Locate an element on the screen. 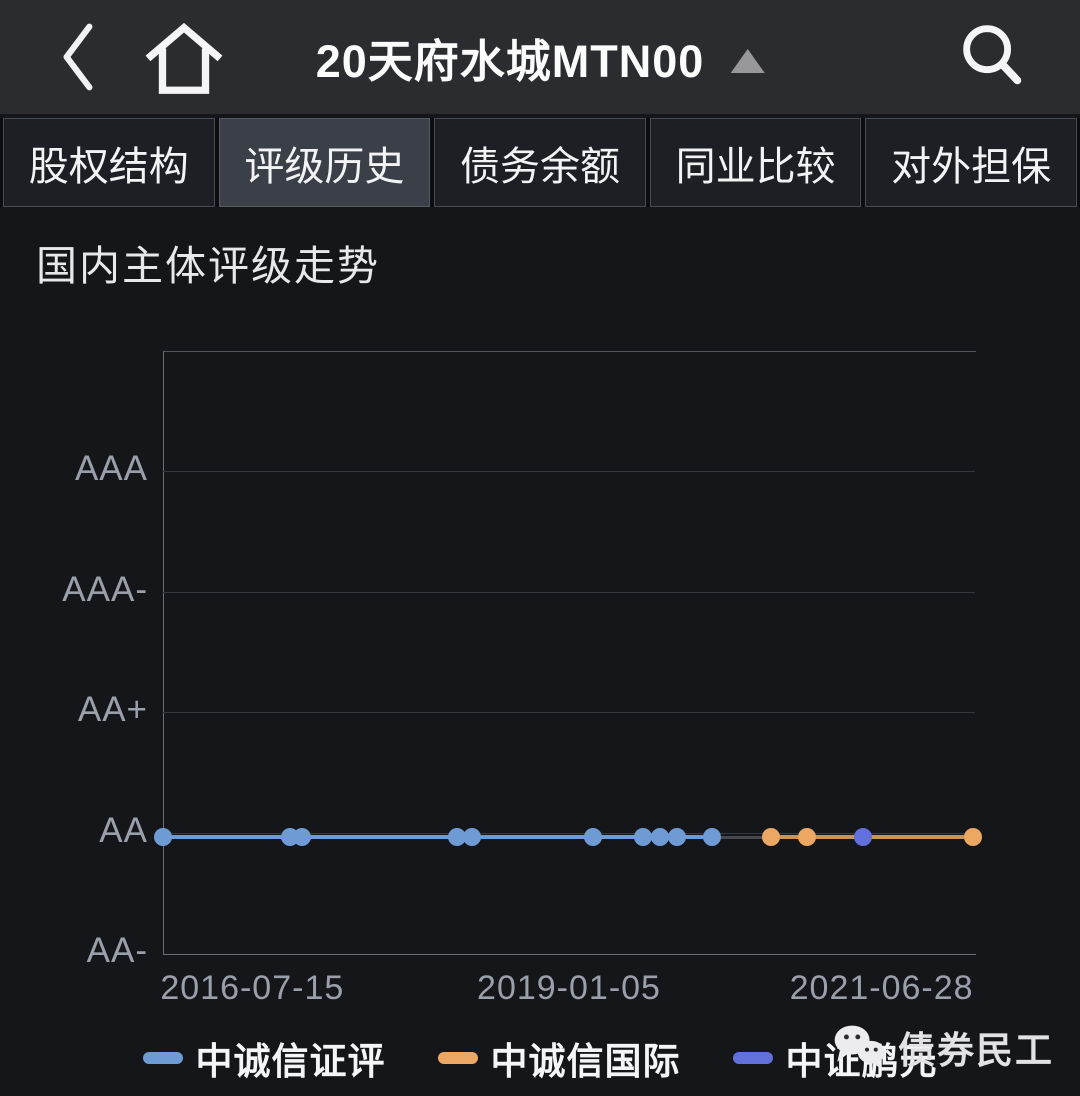  series-connector-line is located at coordinates (741, 837).